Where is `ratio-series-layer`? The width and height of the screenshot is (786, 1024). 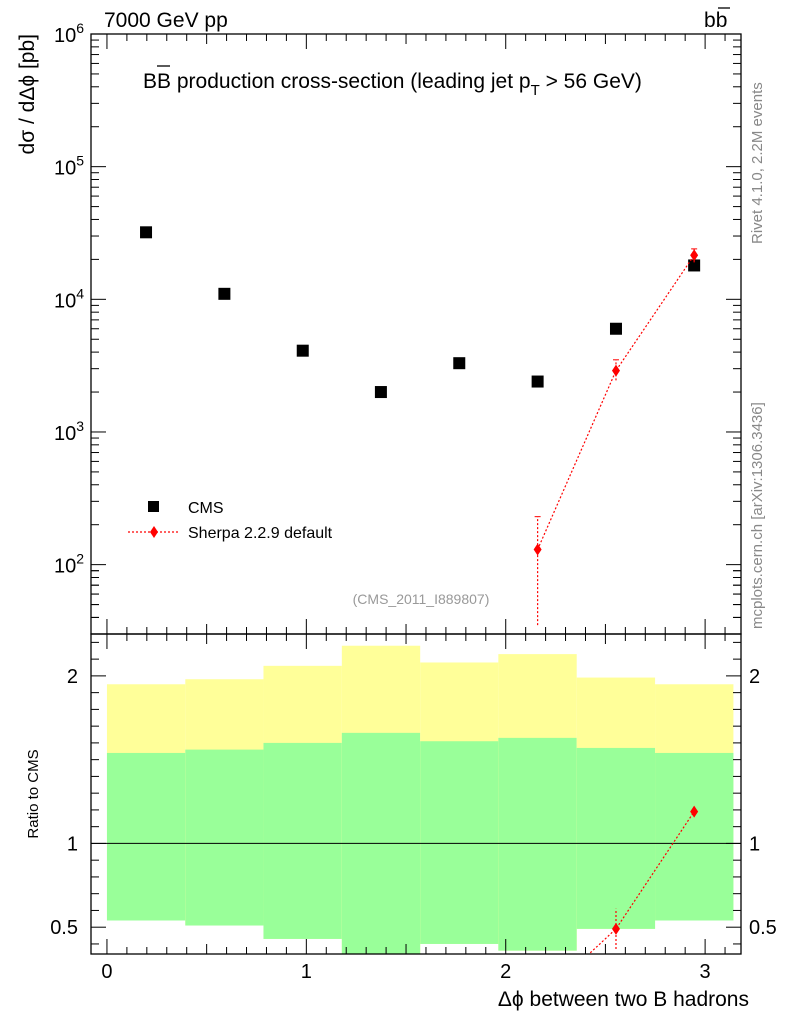
ratio-series-layer is located at coordinates (643, 879).